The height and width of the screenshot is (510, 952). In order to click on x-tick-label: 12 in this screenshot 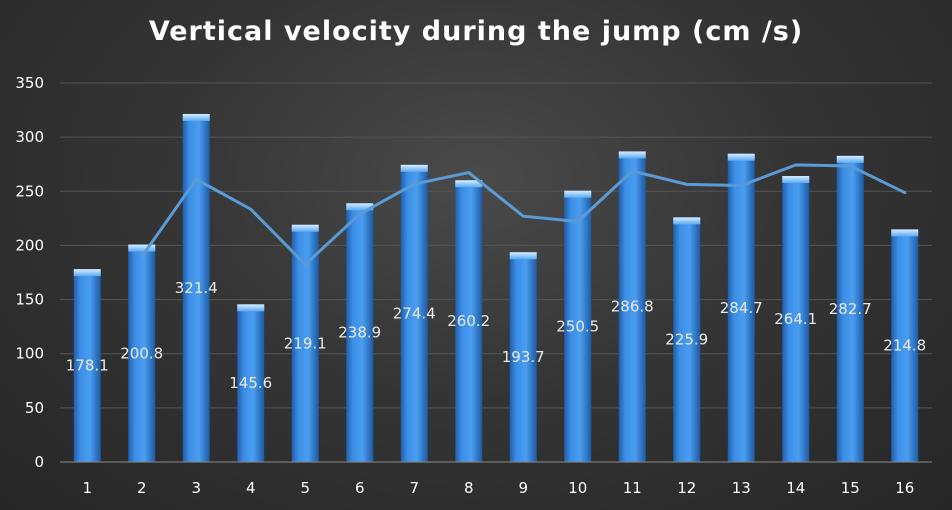, I will do `click(686, 488)`.